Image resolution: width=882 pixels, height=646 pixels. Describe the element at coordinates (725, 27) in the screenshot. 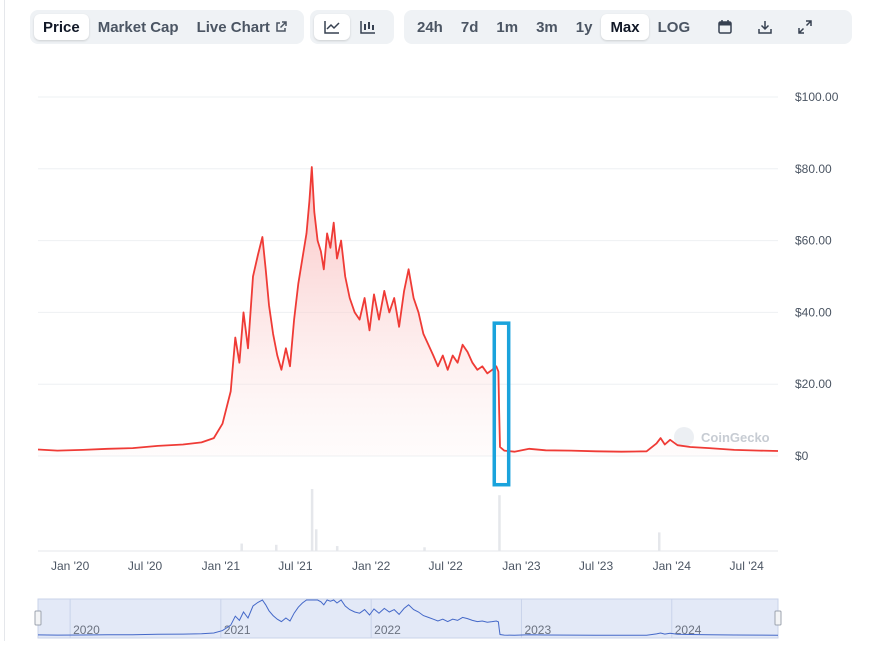

I see `calendar-icon` at that location.